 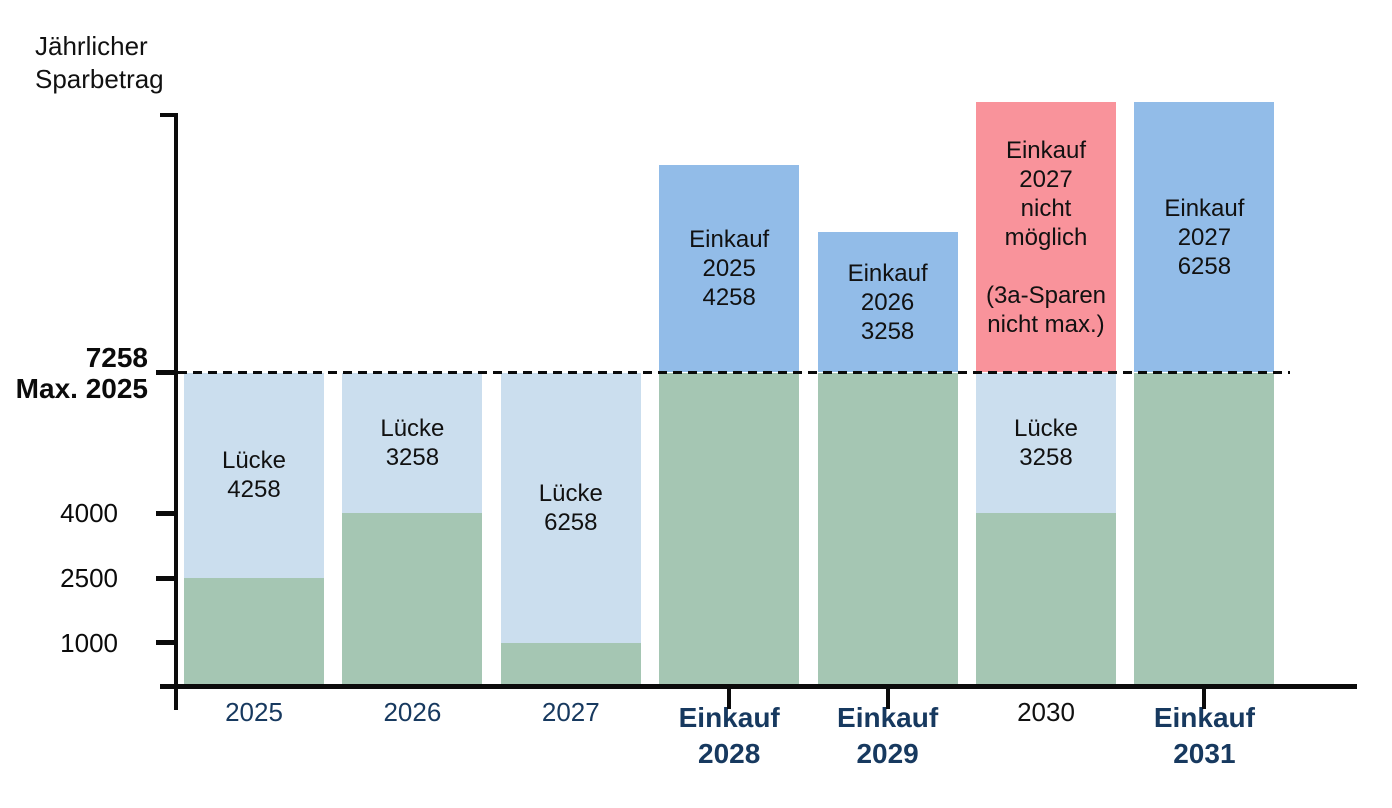 What do you see at coordinates (176, 411) in the screenshot?
I see `y-axis-line` at bounding box center [176, 411].